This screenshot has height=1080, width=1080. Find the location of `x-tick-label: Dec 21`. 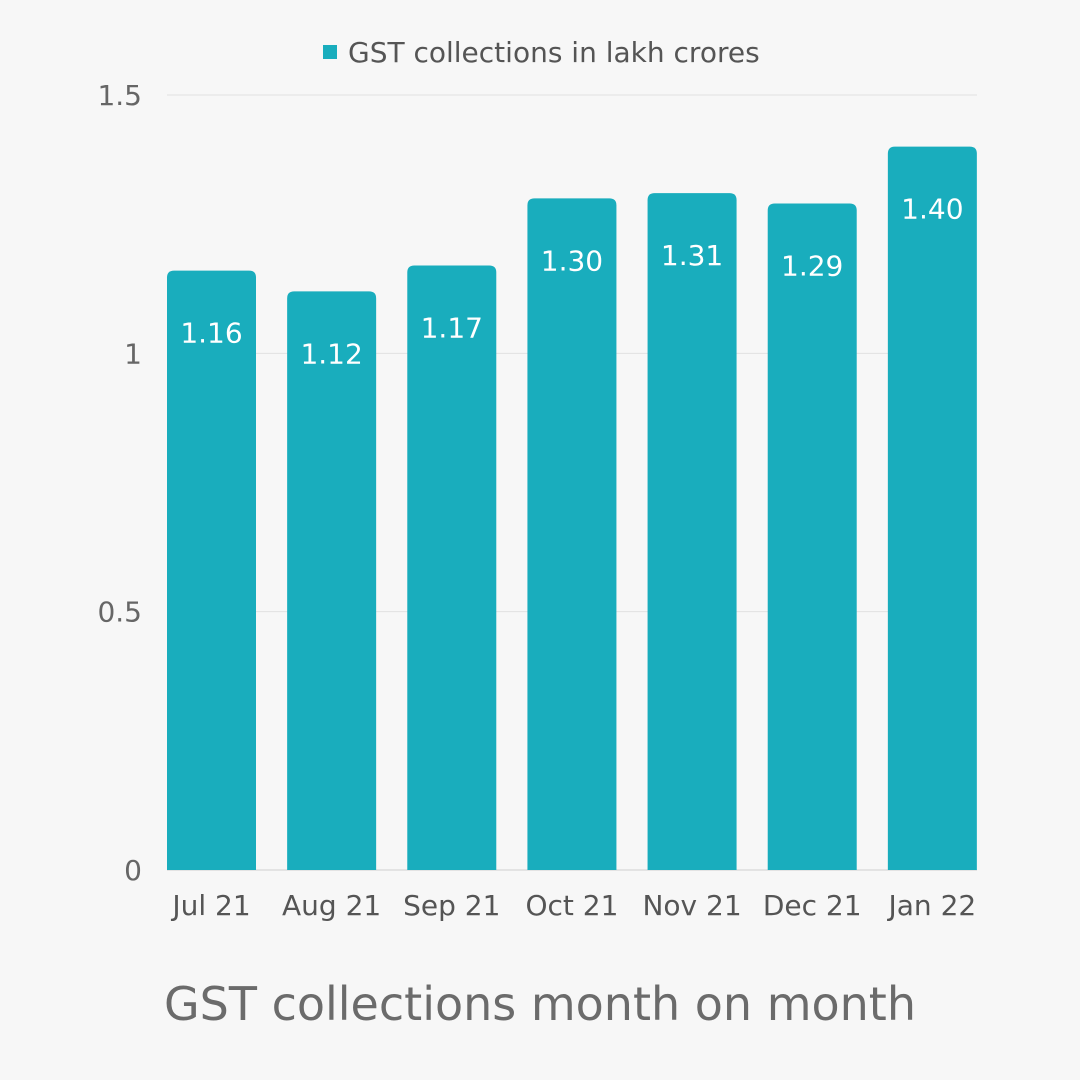

x-tick-label: Dec 21 is located at coordinates (812, 905).